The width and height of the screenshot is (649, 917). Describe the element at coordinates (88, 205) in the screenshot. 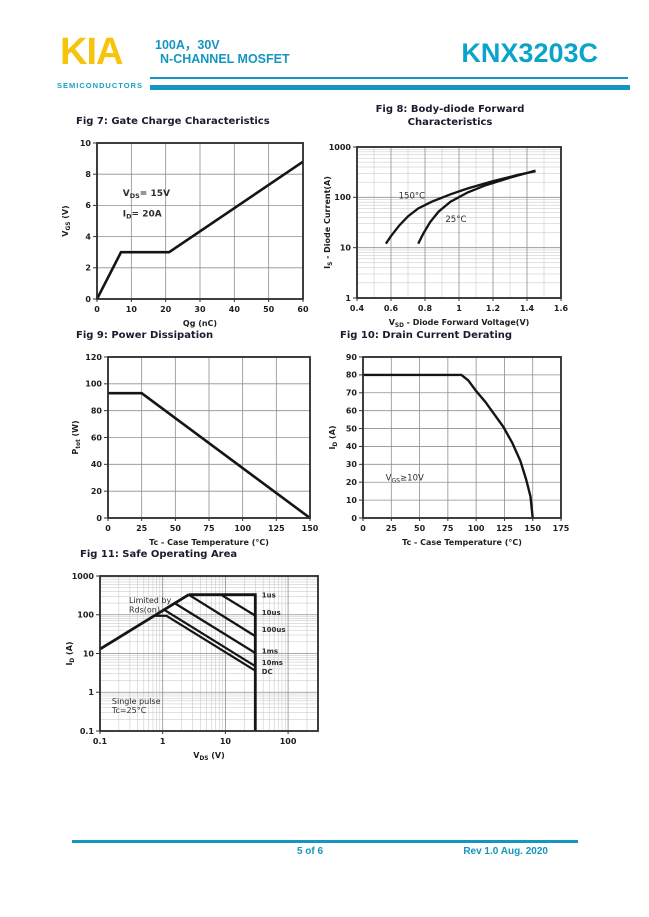

I see `svg-text: 6` at that location.